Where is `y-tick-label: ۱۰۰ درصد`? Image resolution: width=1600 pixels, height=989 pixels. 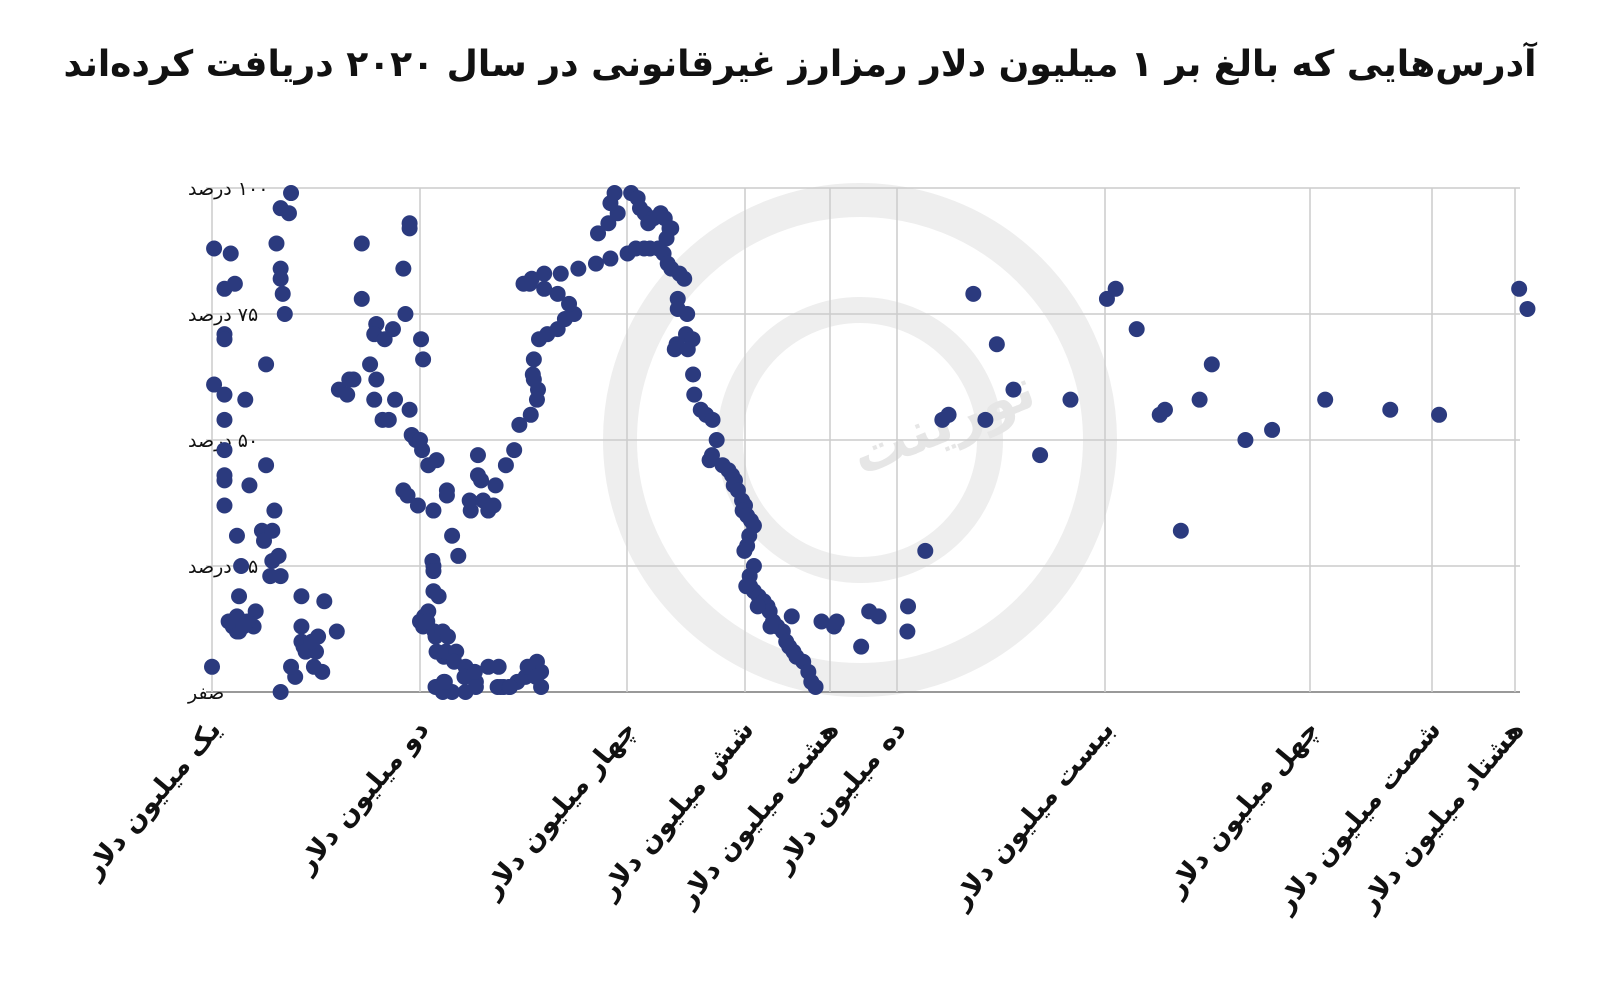
y-tick-label: ۱۰۰ درصد is located at coordinates (228, 189).